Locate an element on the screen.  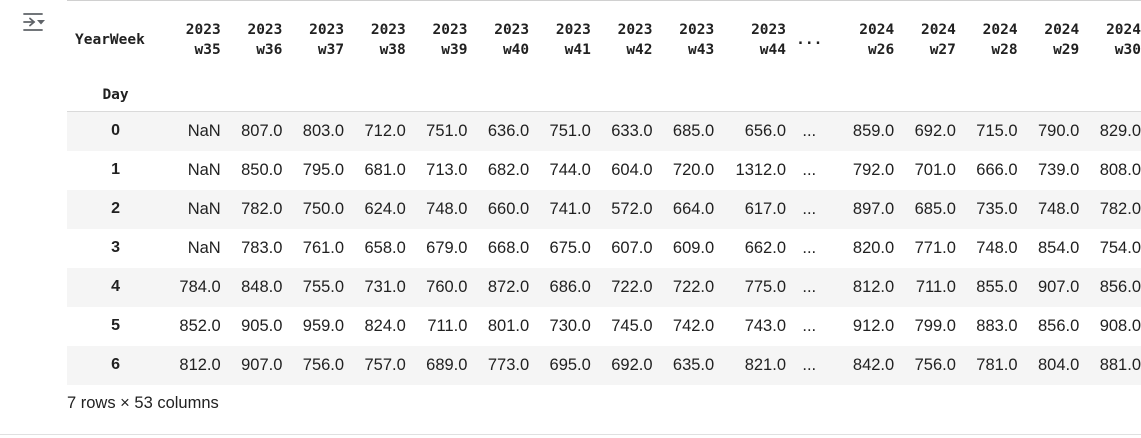
table-cell: 804.0 is located at coordinates (1058, 364).